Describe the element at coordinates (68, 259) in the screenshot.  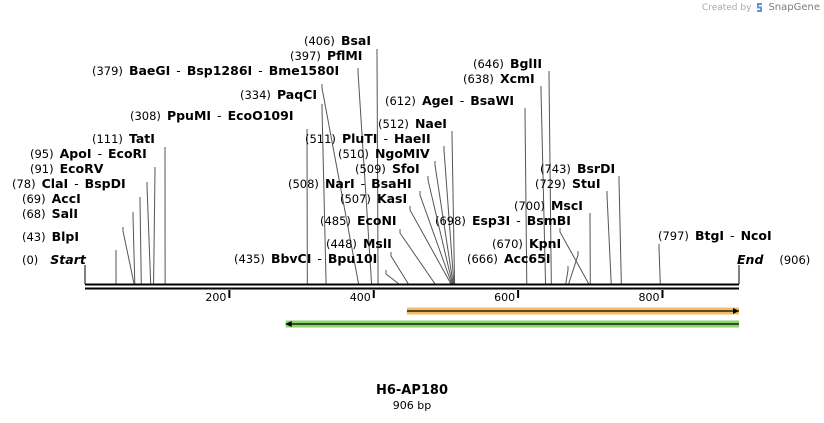
I see `start-label: Start` at that location.